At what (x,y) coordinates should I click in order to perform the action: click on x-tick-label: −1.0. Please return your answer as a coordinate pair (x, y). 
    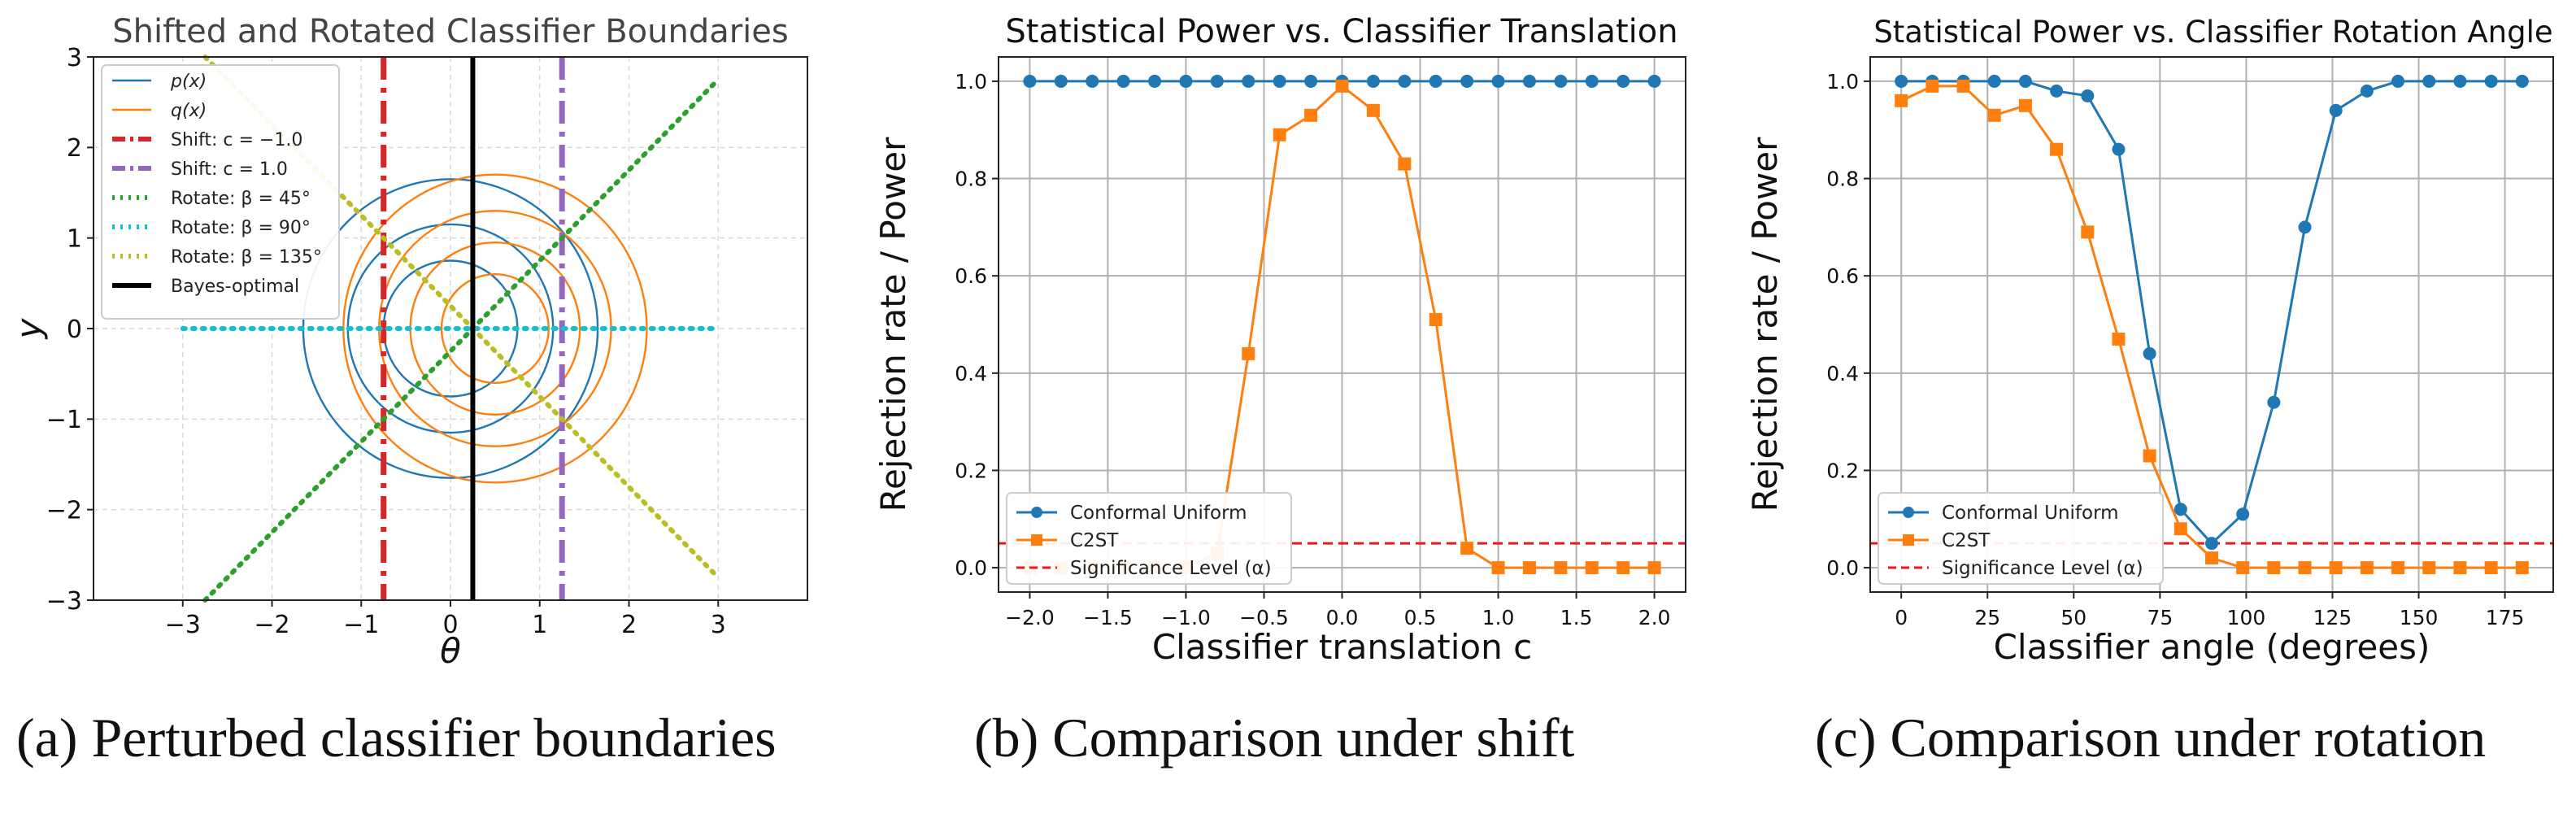
    Looking at the image, I should click on (1186, 618).